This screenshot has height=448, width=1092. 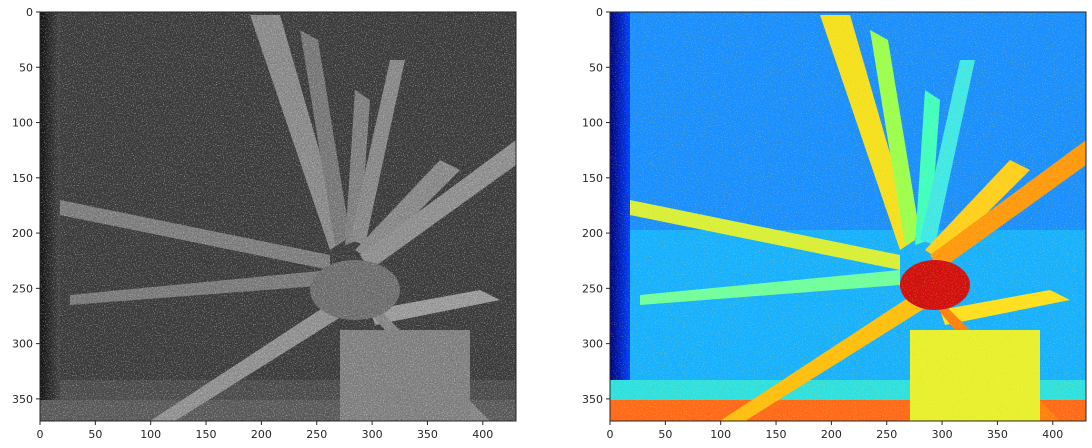 I want to click on jet-y-axis: 0 50 100 150 200 250 300 350, so click(x=596, y=206).